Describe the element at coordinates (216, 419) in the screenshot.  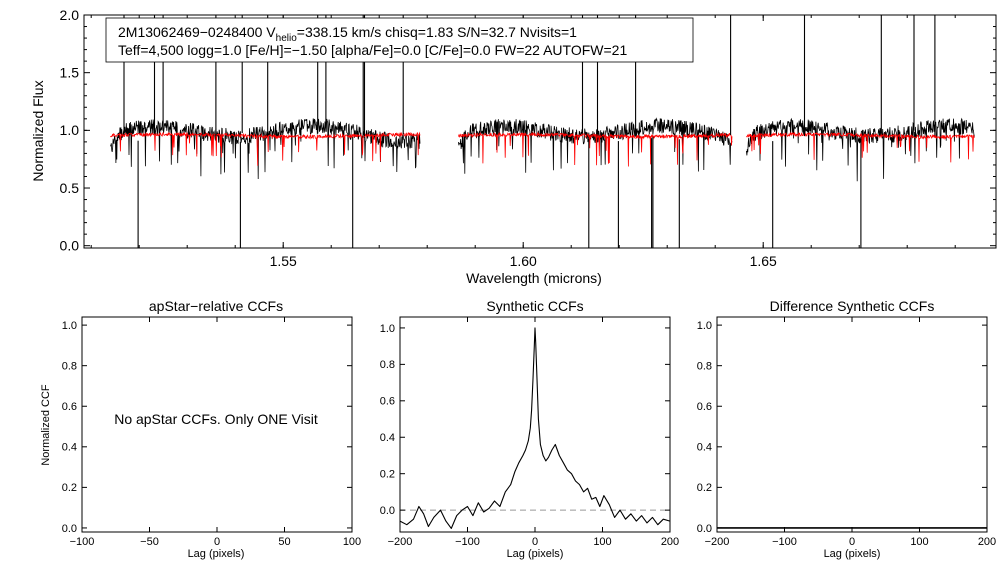
I see `apstar-ccf-annotation: No apStar CCFs. Only ONE Visit` at that location.